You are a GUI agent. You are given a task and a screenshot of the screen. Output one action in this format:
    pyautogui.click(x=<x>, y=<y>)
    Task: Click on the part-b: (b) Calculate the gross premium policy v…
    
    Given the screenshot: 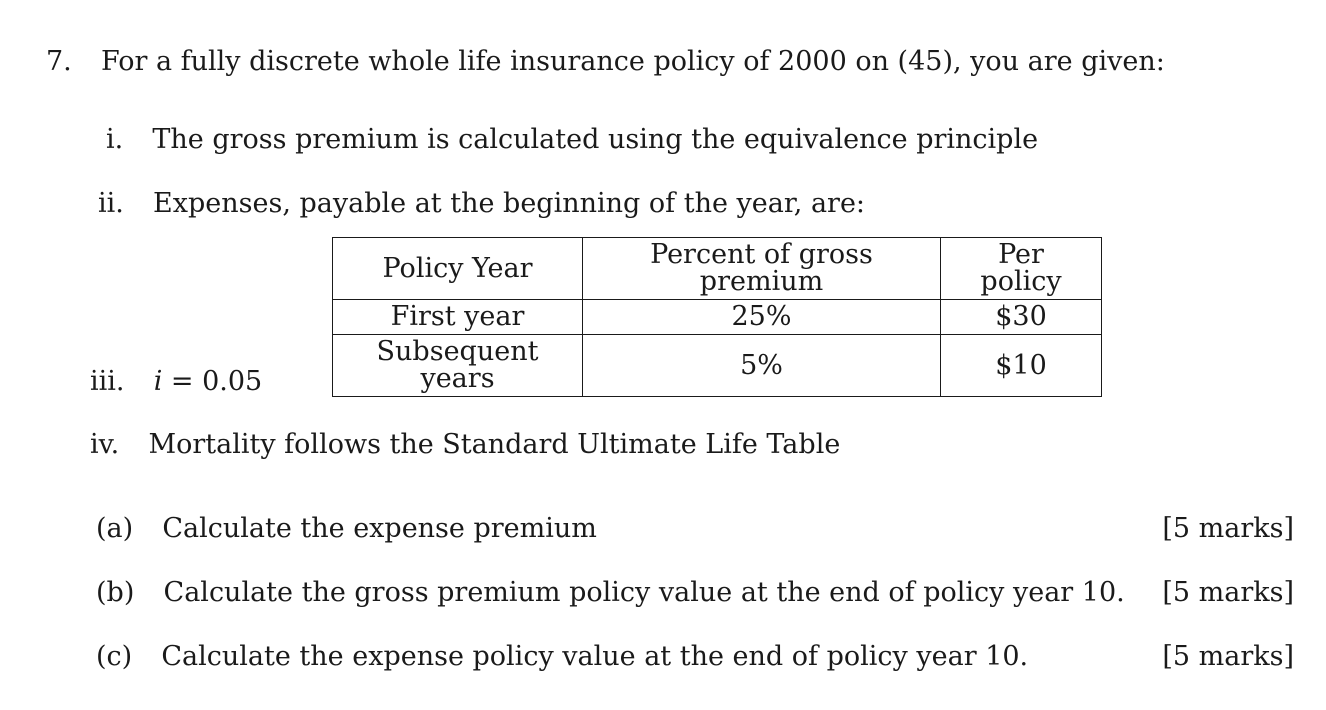 What is the action you would take?
    pyautogui.click(x=610, y=592)
    